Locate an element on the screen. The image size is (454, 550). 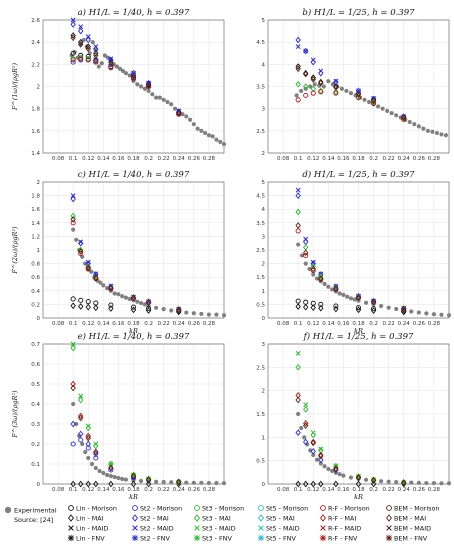
y-tick-label: 0.7 is located at coordinates (35, 345).